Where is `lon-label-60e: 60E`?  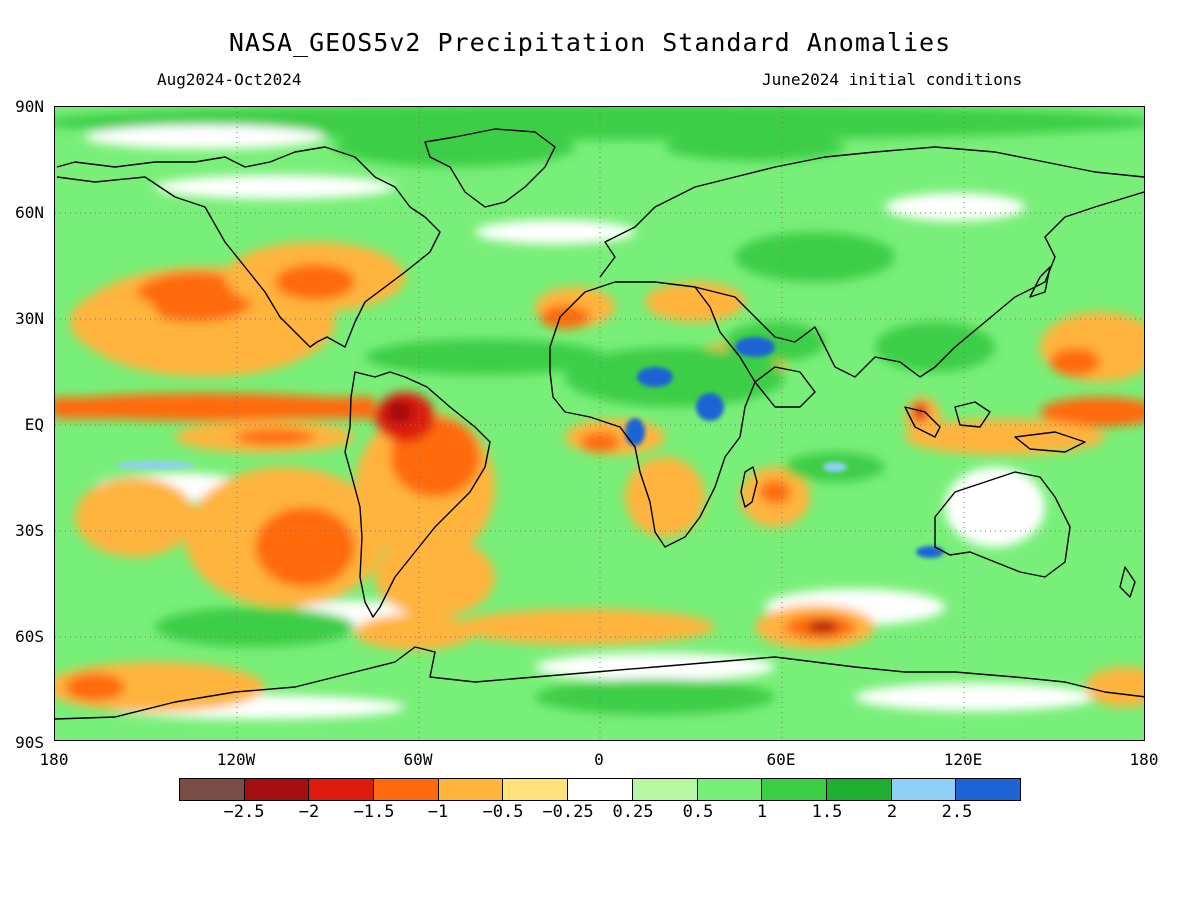 lon-label-60e: 60E is located at coordinates (781, 759).